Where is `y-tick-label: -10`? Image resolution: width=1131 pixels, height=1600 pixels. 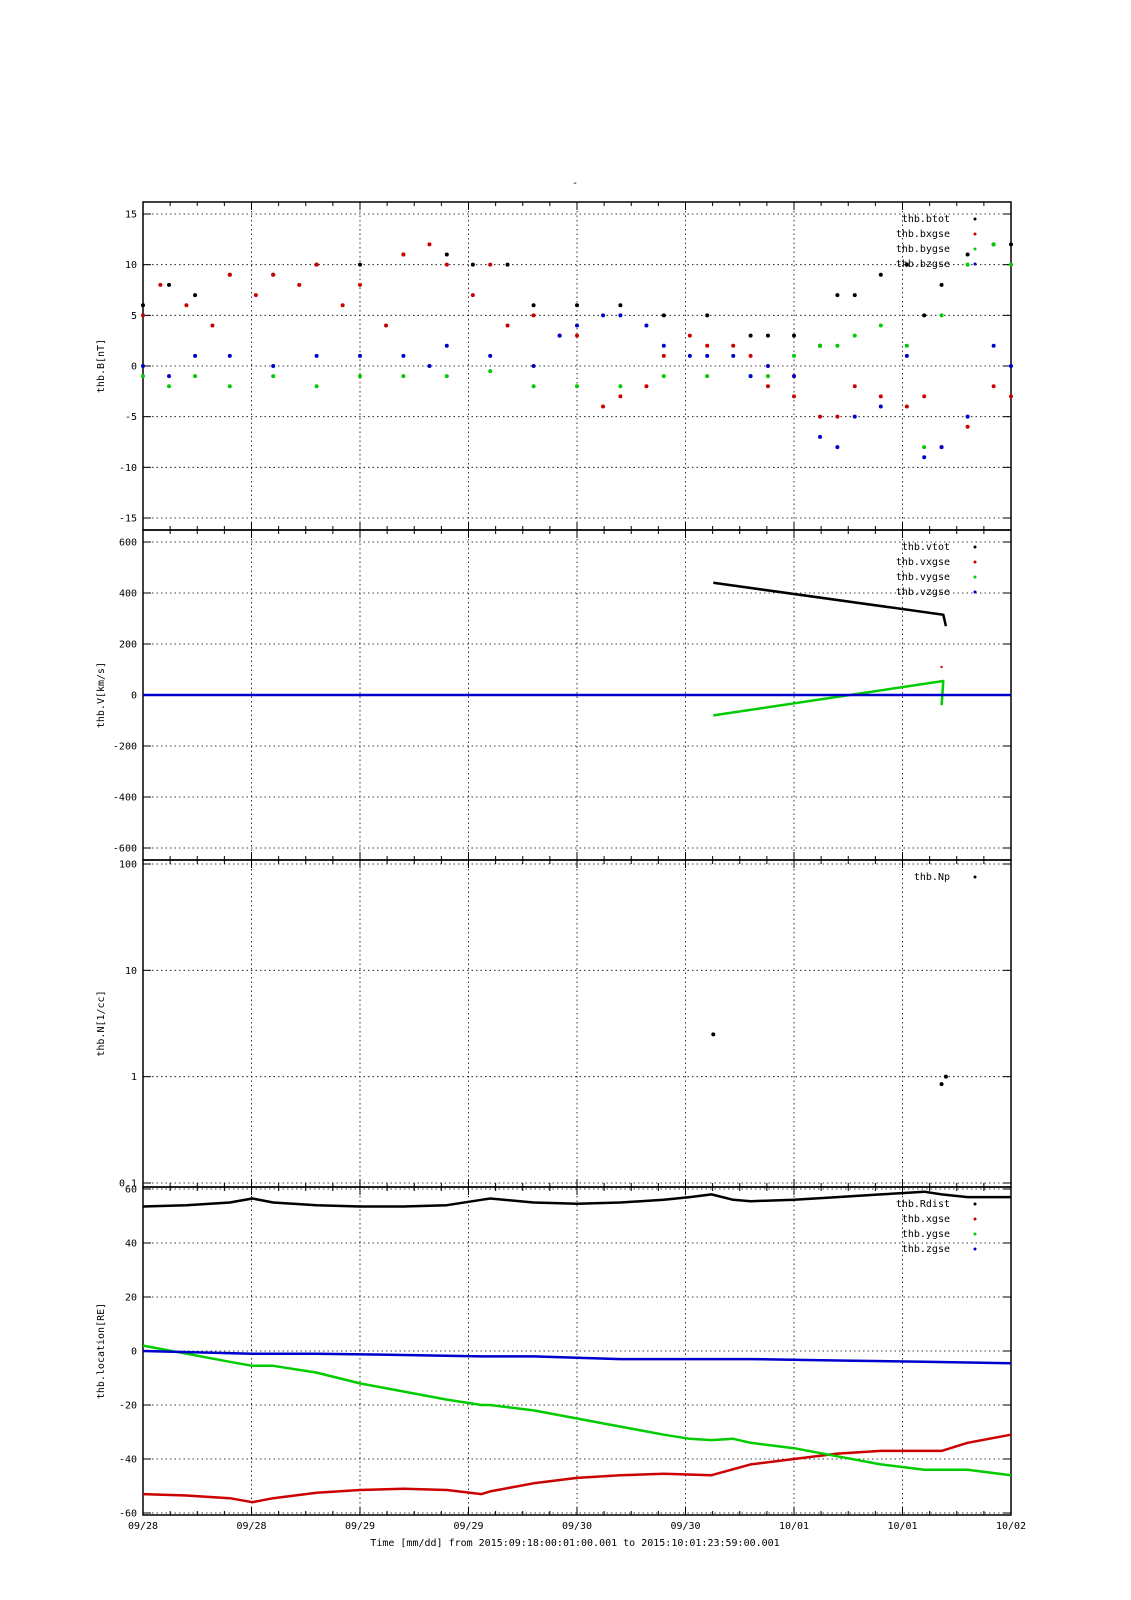
y-tick-label: -10 is located at coordinates (128, 468).